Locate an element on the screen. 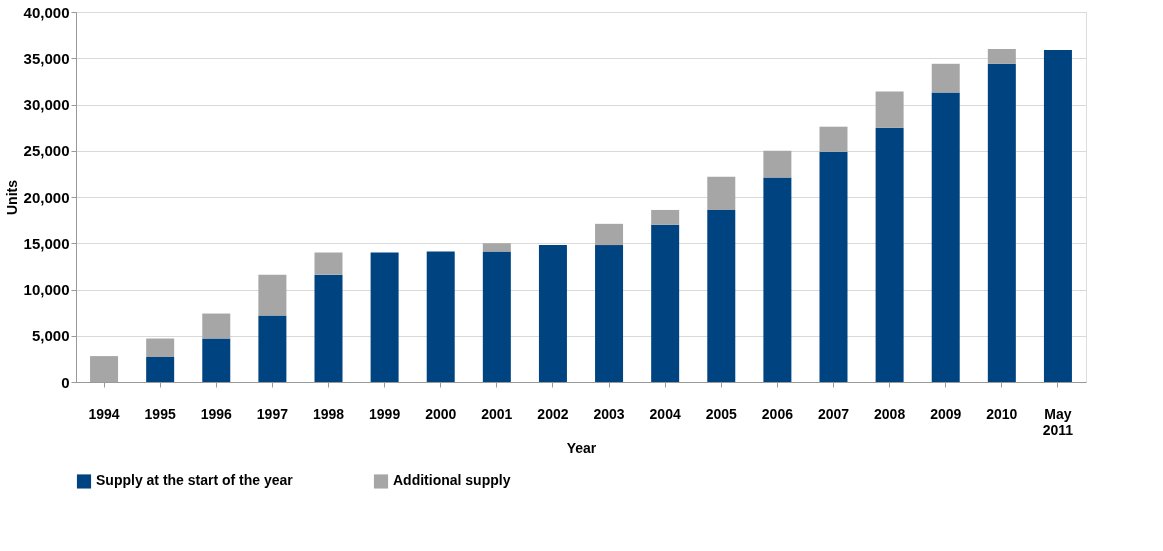  y-tick-label: 15,000 is located at coordinates (46, 243).